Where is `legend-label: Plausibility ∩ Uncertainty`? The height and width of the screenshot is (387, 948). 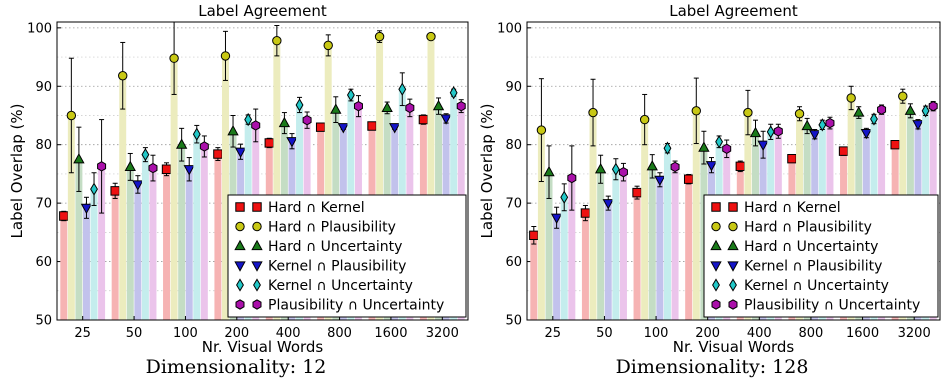 legend-label: Plausibility ∩ Uncertainty is located at coordinates (832, 306).